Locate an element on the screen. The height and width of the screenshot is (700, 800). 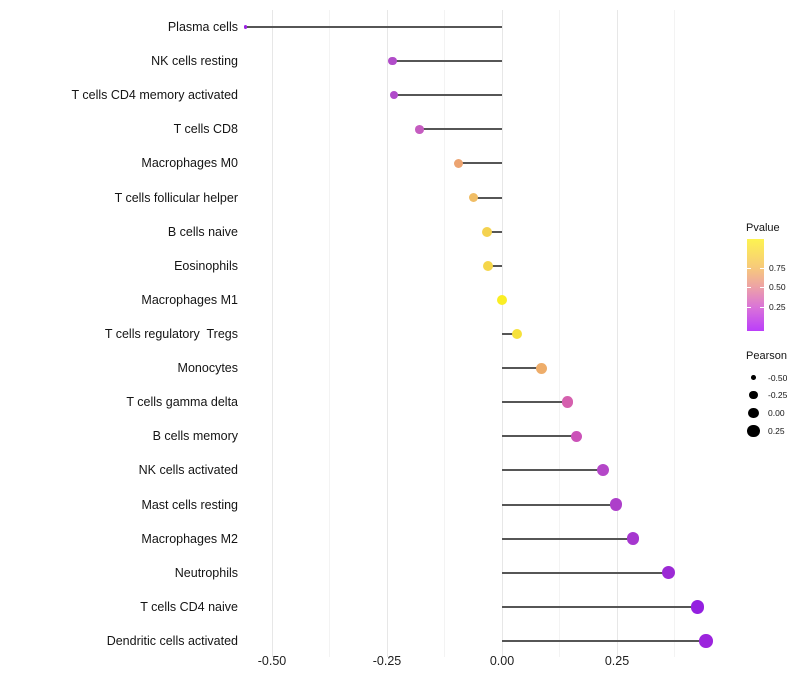
y-axis-label: Monocytes is located at coordinates (207, 368).